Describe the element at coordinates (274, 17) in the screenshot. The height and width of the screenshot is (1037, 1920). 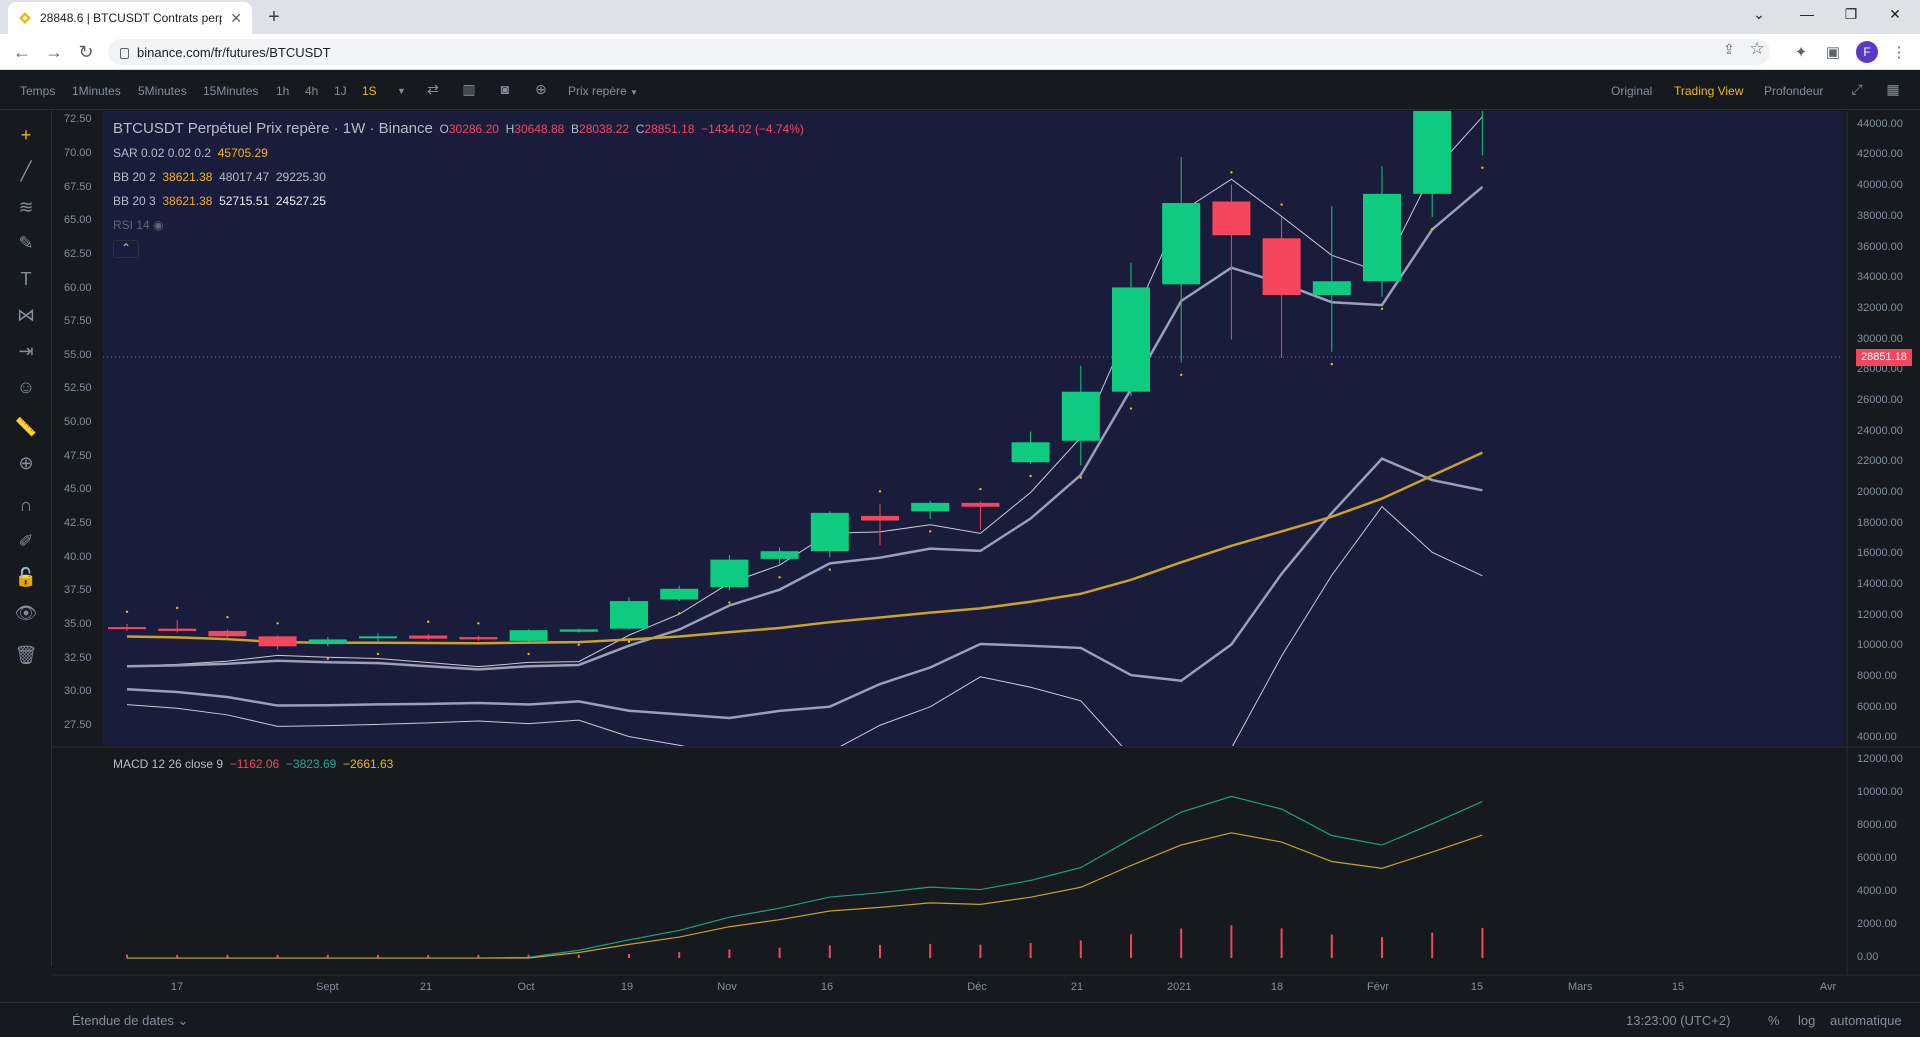
I see `new-tab-button: +` at that location.